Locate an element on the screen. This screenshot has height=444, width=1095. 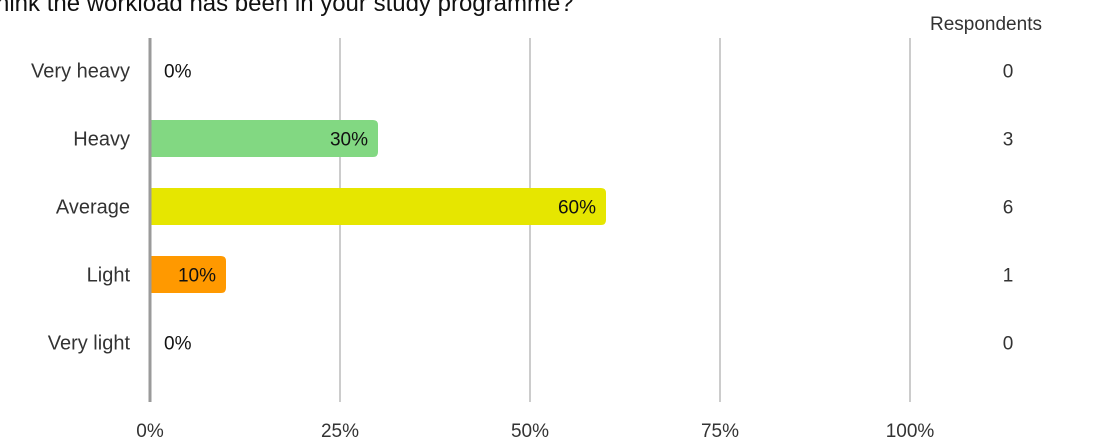
x-tick-label: 100% is located at coordinates (910, 431).